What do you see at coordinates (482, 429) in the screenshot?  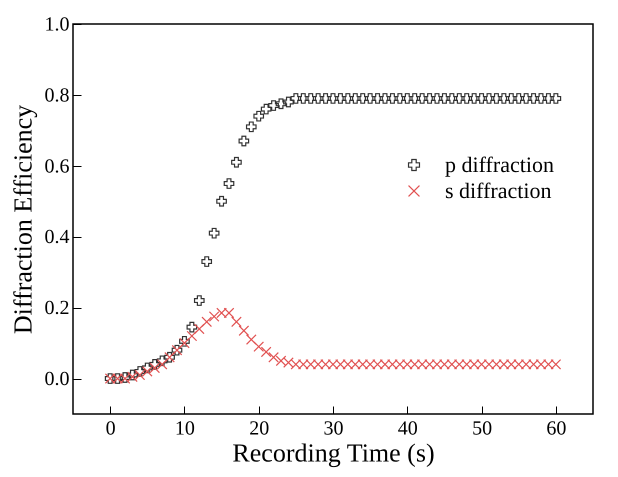 I see `x-tick-label: 50` at bounding box center [482, 429].